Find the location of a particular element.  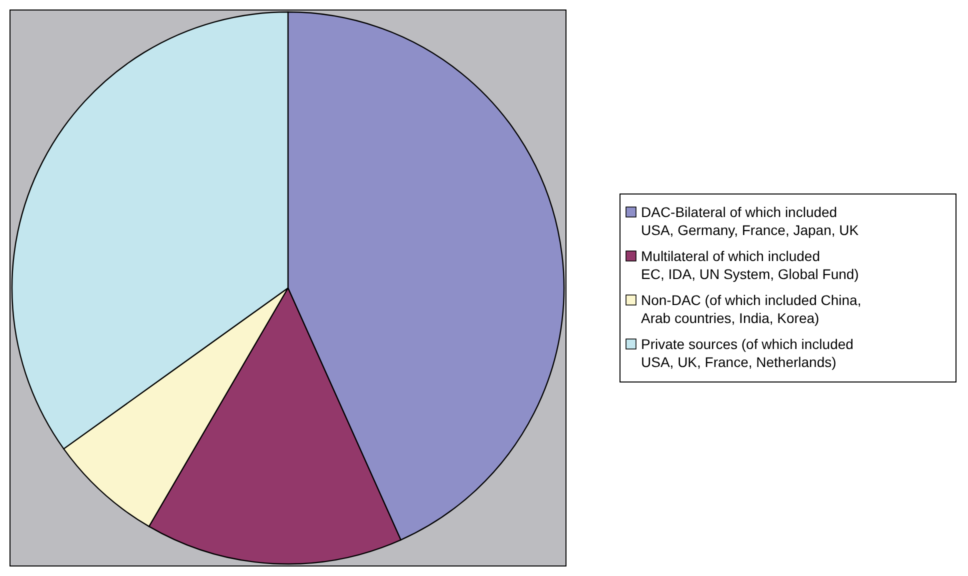

legend-label: DAC-Bilateral of which included USA, Germany, France, Japan, UK is located at coordinates (750, 221).